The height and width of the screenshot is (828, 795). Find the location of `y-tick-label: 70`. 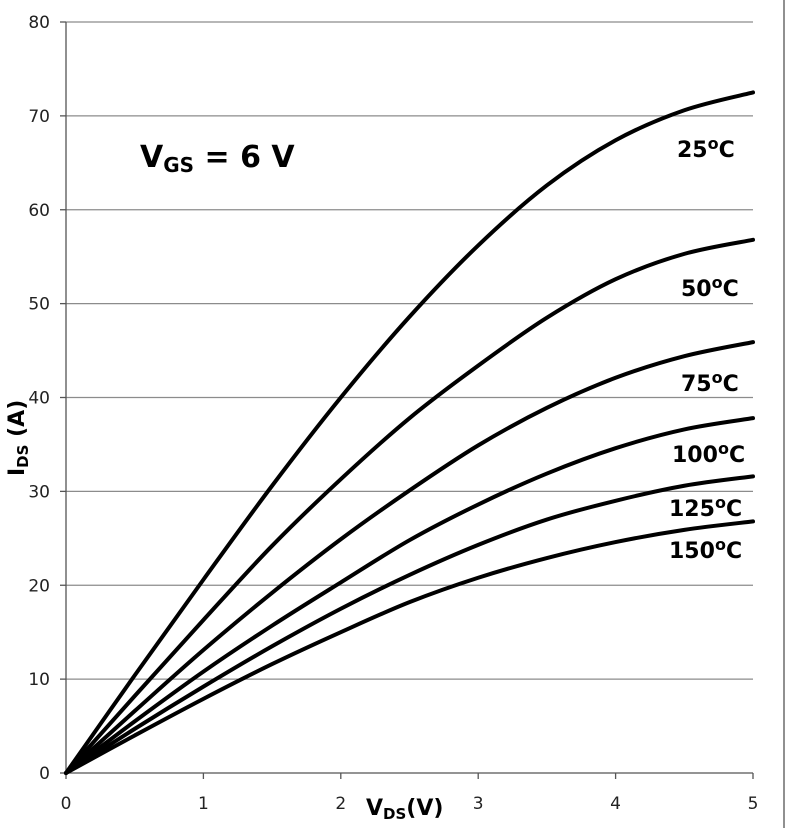

y-tick-label: 70 is located at coordinates (39, 117).